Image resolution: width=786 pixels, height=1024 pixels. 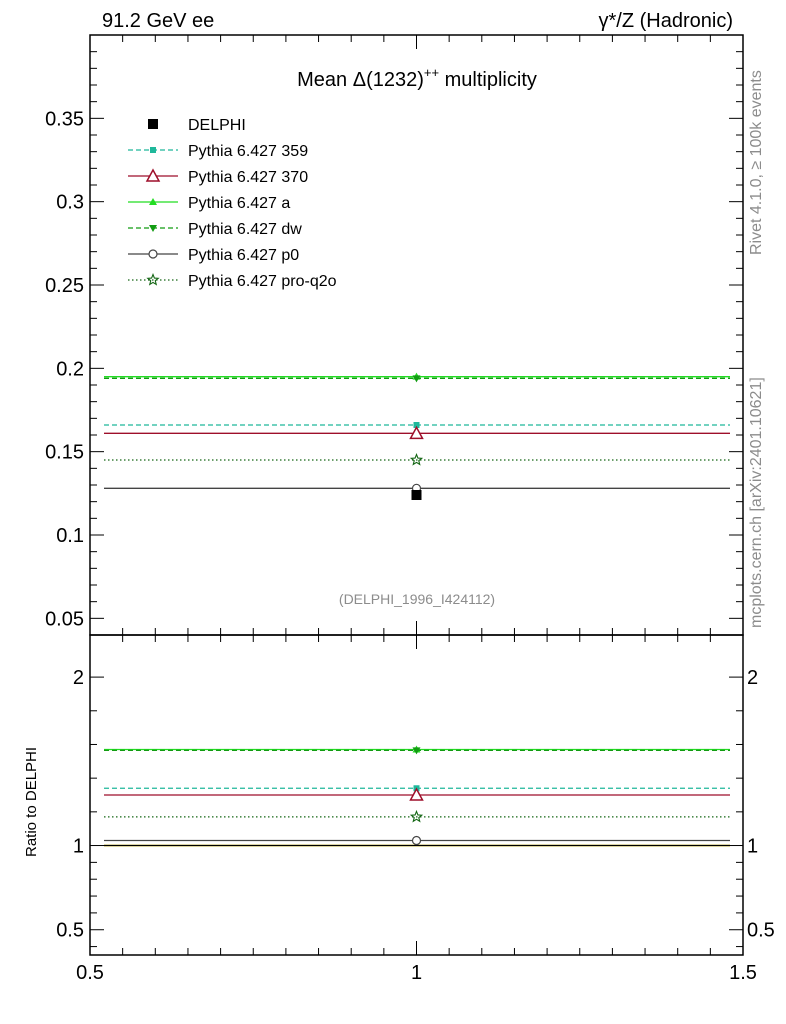 I want to click on ratio-y-tick-label-left: 2, so click(x=78, y=678).